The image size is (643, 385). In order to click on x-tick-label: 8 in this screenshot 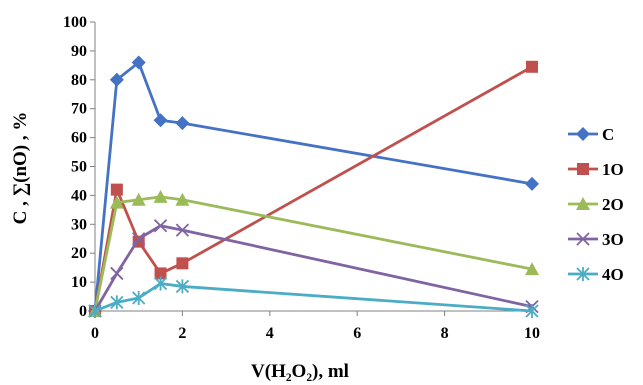, I will do `click(445, 333)`.